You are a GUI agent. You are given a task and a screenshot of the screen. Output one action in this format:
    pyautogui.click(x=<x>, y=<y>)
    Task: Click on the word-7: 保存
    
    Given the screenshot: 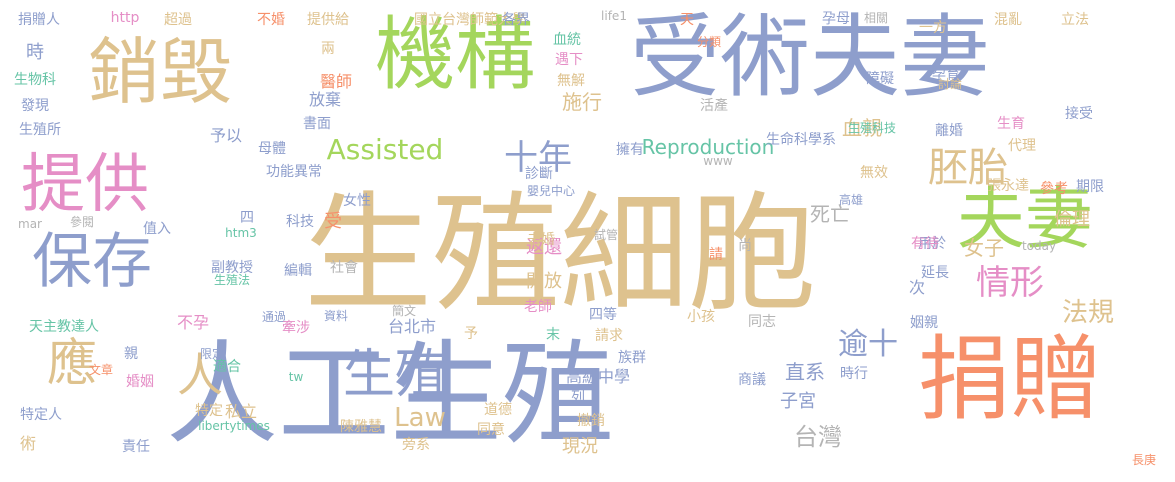 What is the action you would take?
    pyautogui.click(x=92, y=262)
    